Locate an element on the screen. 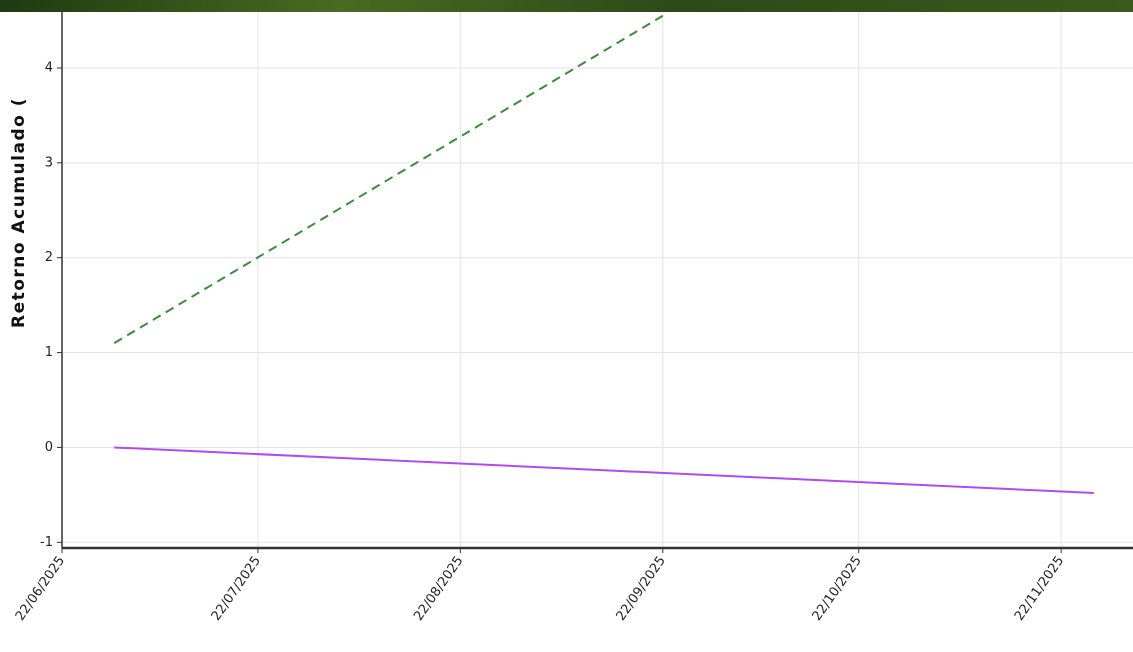  y-tick-label: 1 is located at coordinates (49, 352).